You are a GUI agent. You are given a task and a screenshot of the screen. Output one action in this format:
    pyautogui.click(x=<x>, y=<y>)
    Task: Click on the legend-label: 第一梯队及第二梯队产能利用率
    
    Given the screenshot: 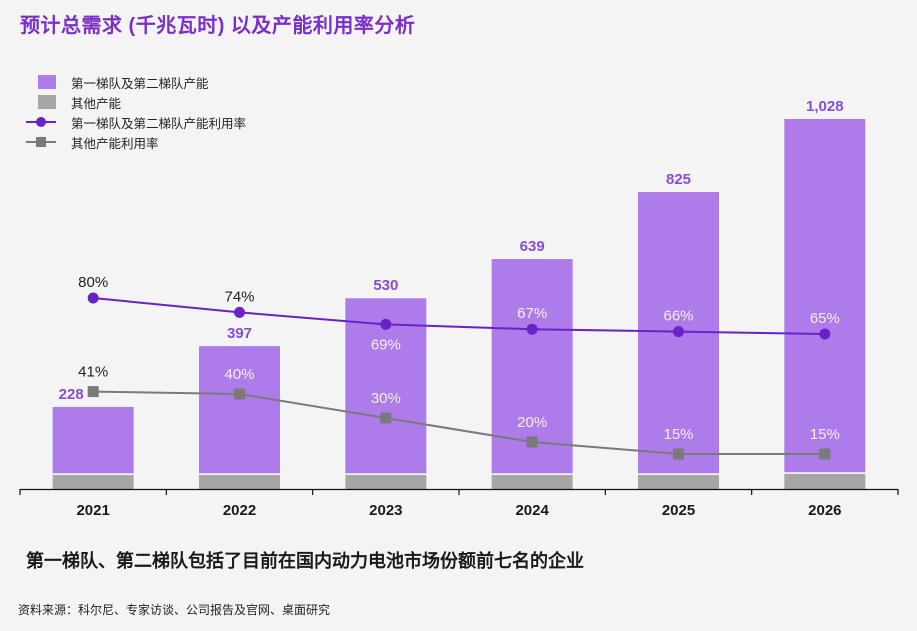 What is the action you would take?
    pyautogui.click(x=159, y=123)
    